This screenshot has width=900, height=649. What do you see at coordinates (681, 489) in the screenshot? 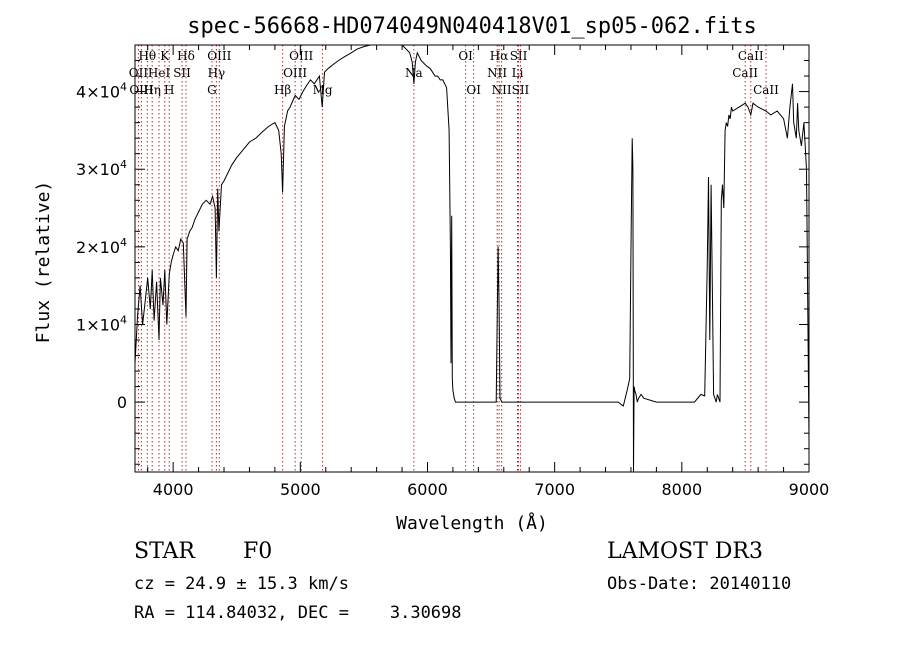
I see `x-tick-label: 8000` at bounding box center [681, 489].